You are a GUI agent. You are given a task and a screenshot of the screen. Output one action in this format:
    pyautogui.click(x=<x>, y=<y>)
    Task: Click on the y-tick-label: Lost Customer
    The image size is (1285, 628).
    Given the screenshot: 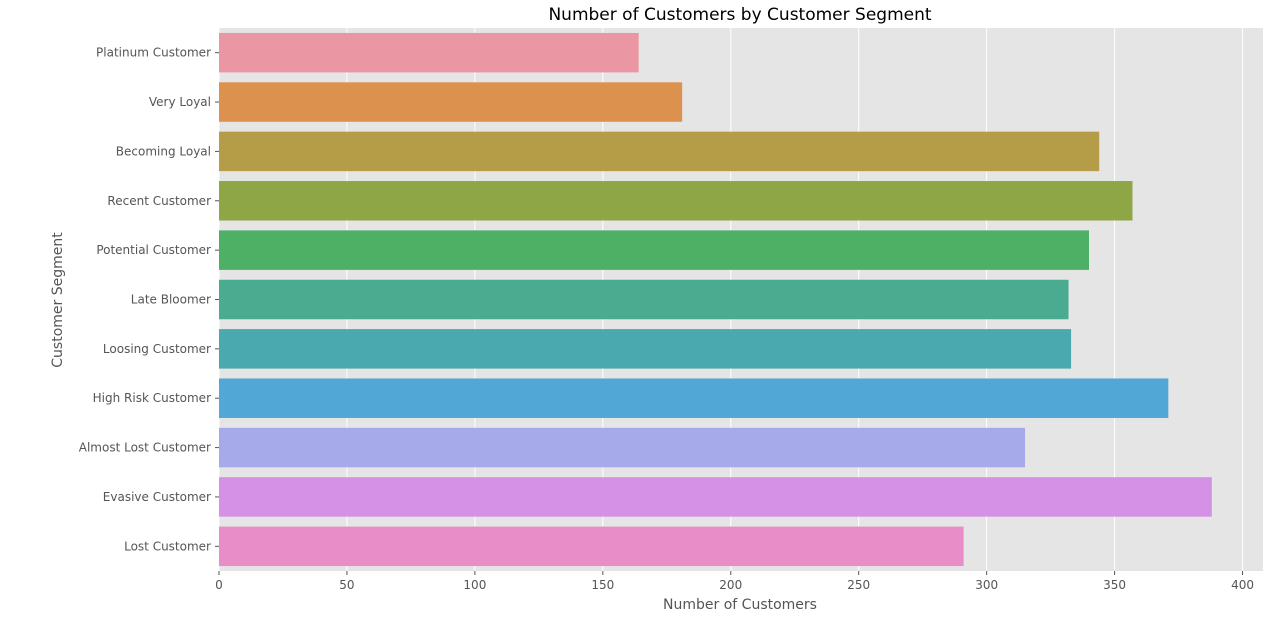 What is the action you would take?
    pyautogui.click(x=167, y=546)
    